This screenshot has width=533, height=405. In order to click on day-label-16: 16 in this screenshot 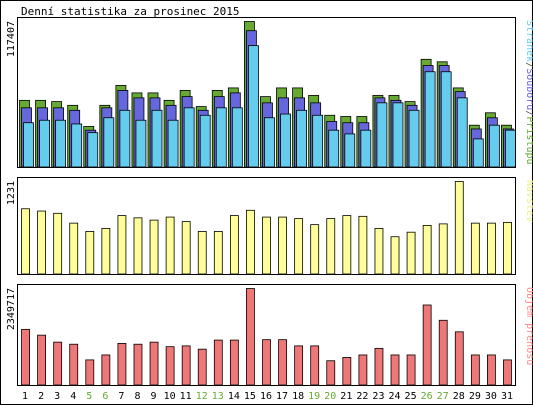, I will do `click(266, 396)`.